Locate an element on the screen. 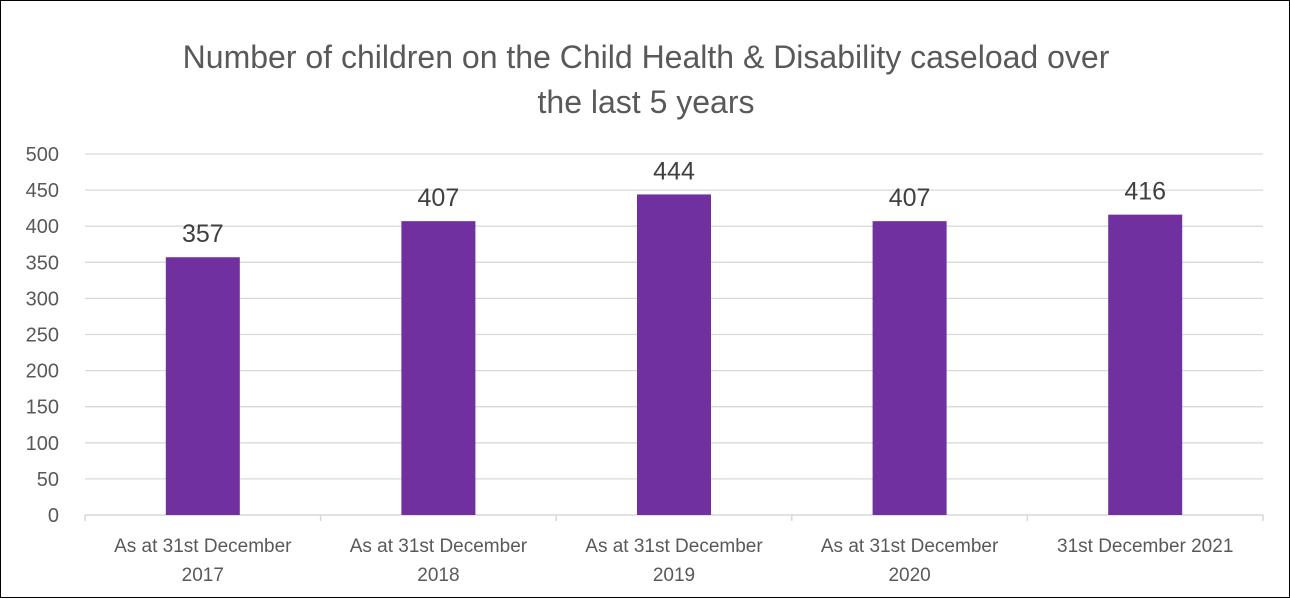  data-label: 357 is located at coordinates (203, 234).